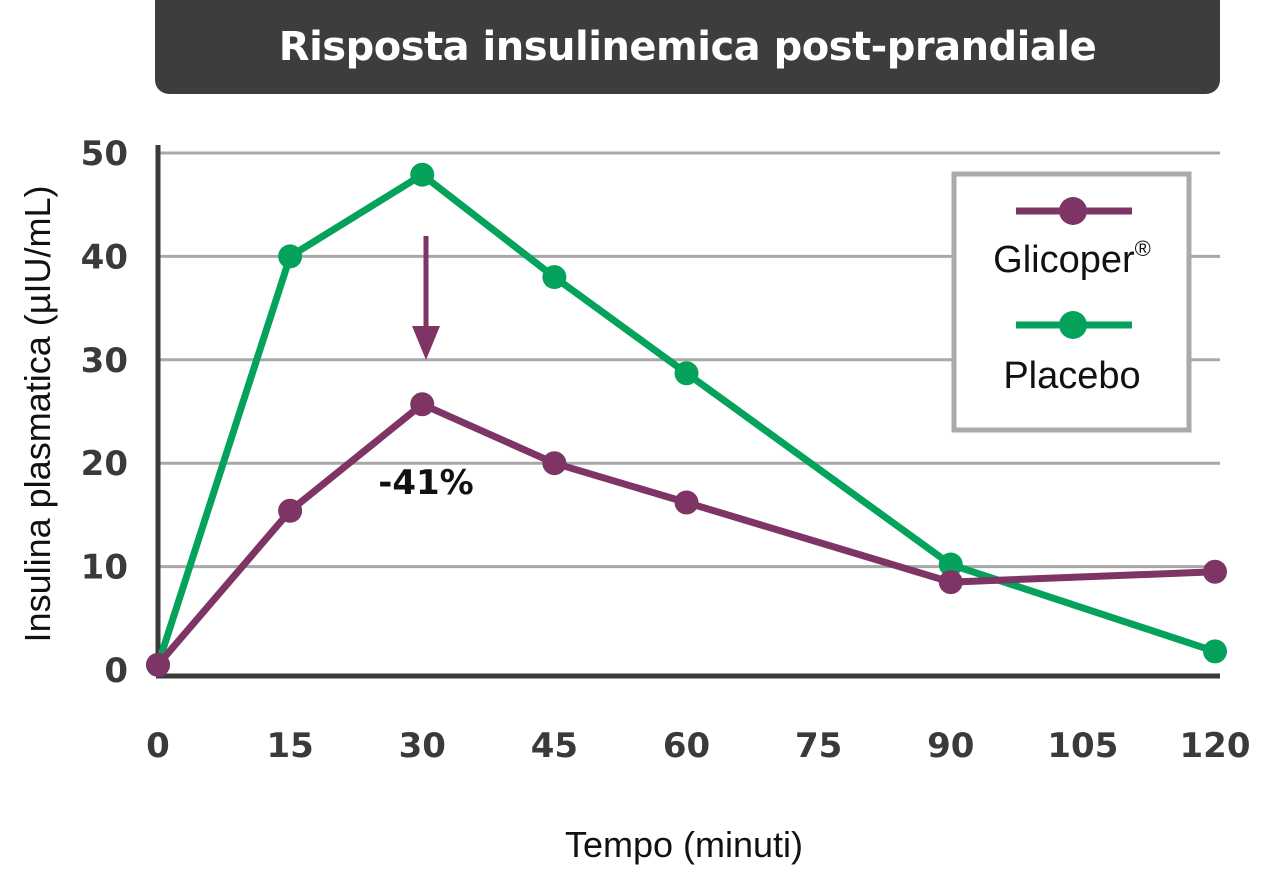 The image size is (1265, 873). Describe the element at coordinates (1073, 325) in the screenshot. I see `legend-marker-placebo` at that location.